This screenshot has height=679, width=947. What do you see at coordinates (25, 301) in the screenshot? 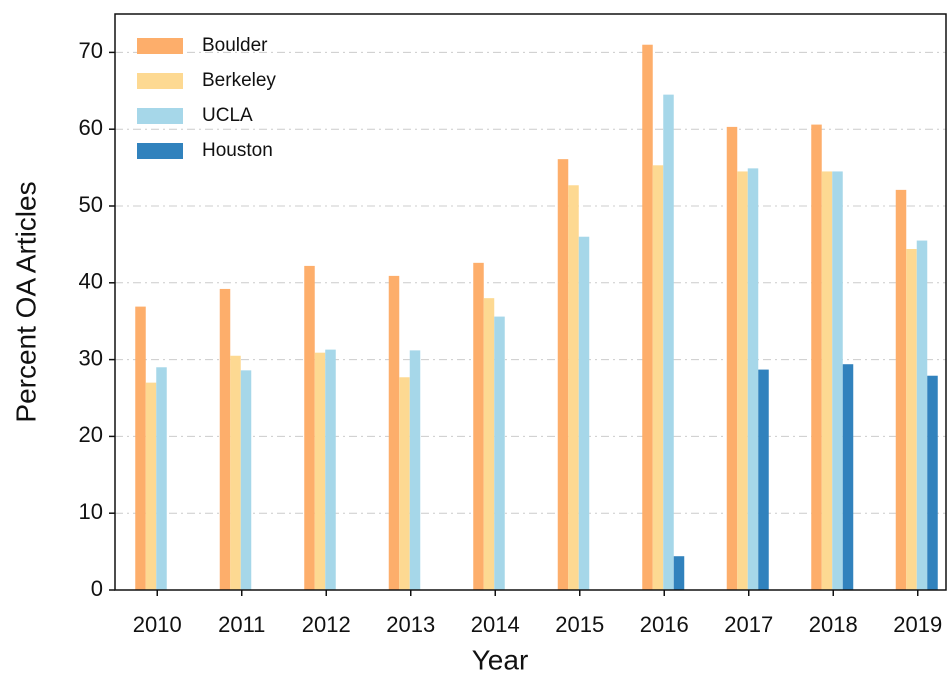
I see `y-axis-label: Percent OA Articles` at bounding box center [25, 301].